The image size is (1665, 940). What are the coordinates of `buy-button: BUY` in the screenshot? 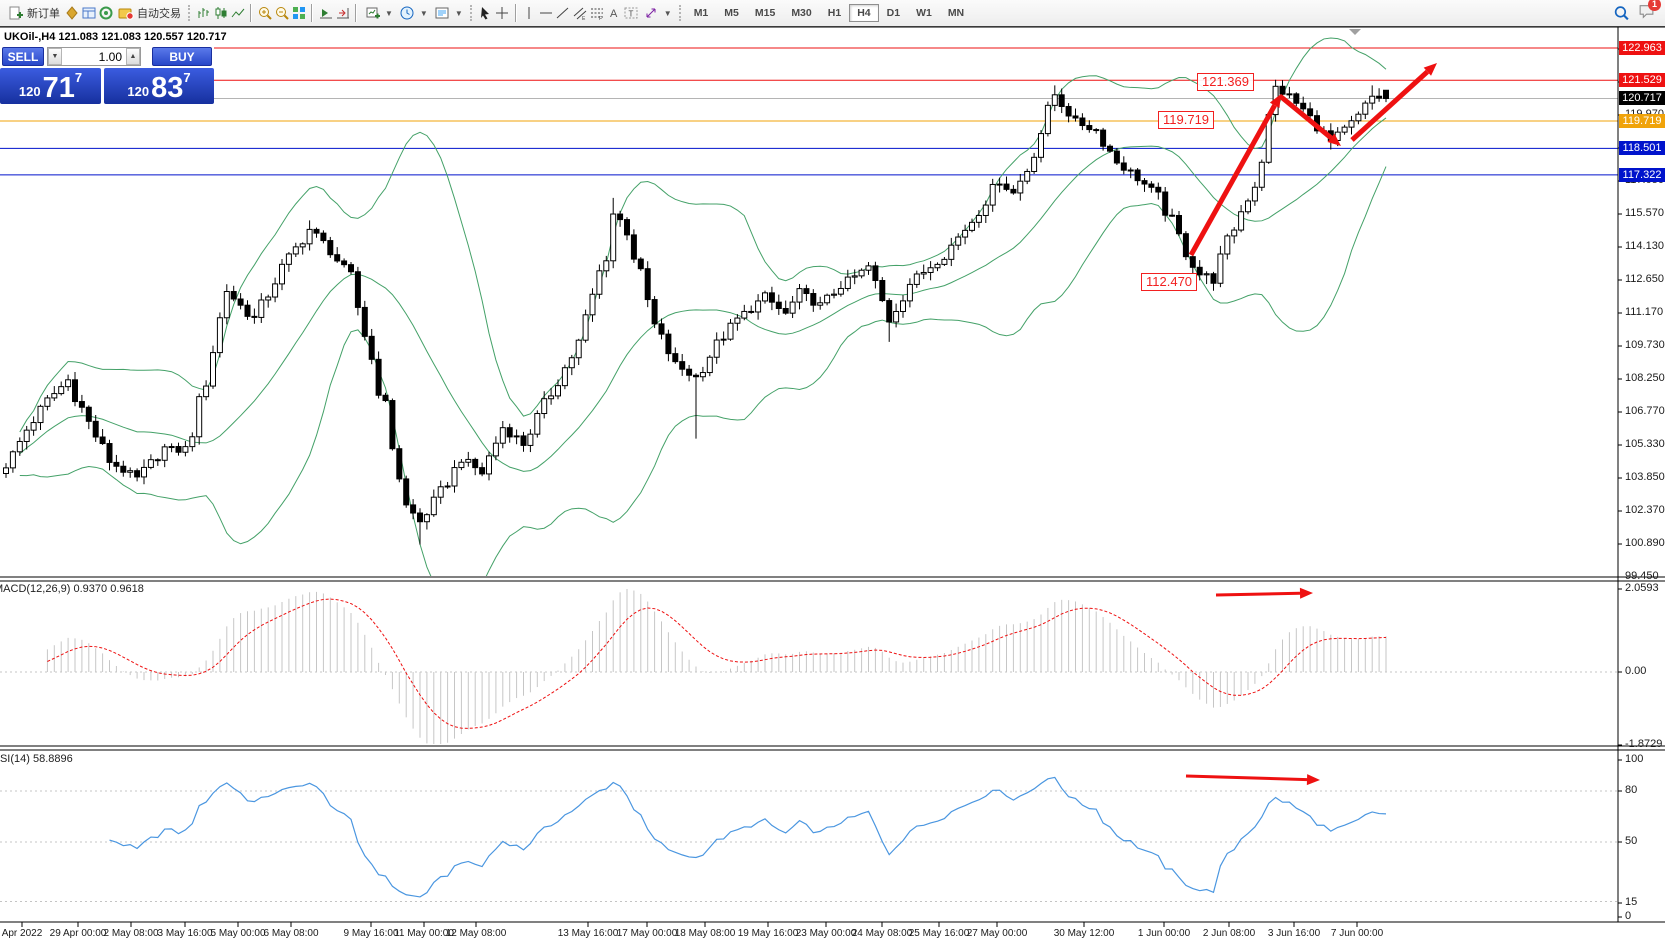 It's located at (182, 56).